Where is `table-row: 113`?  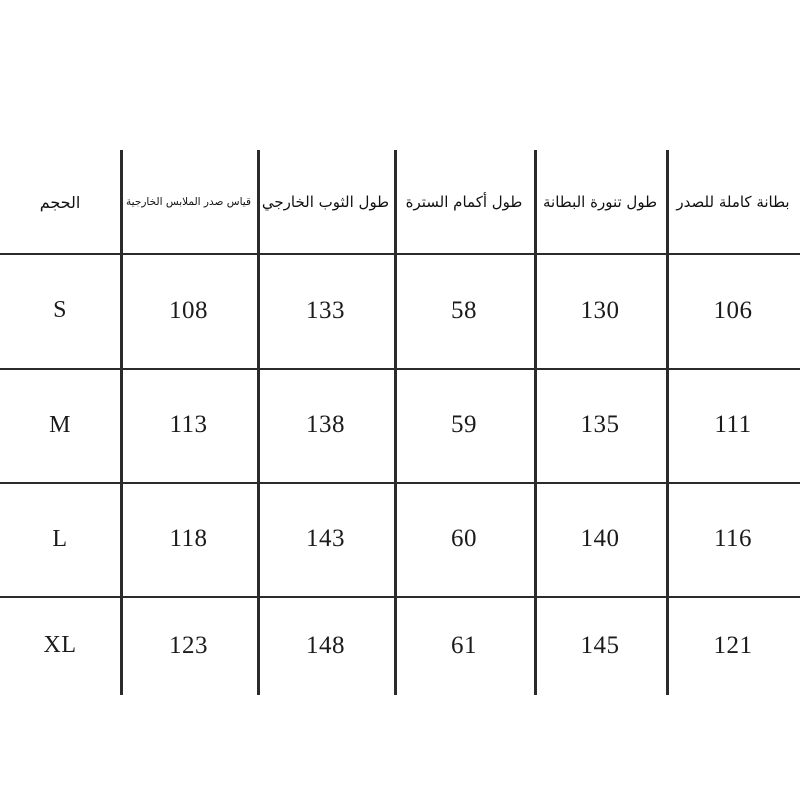
table-row: 113 is located at coordinates (188, 425).